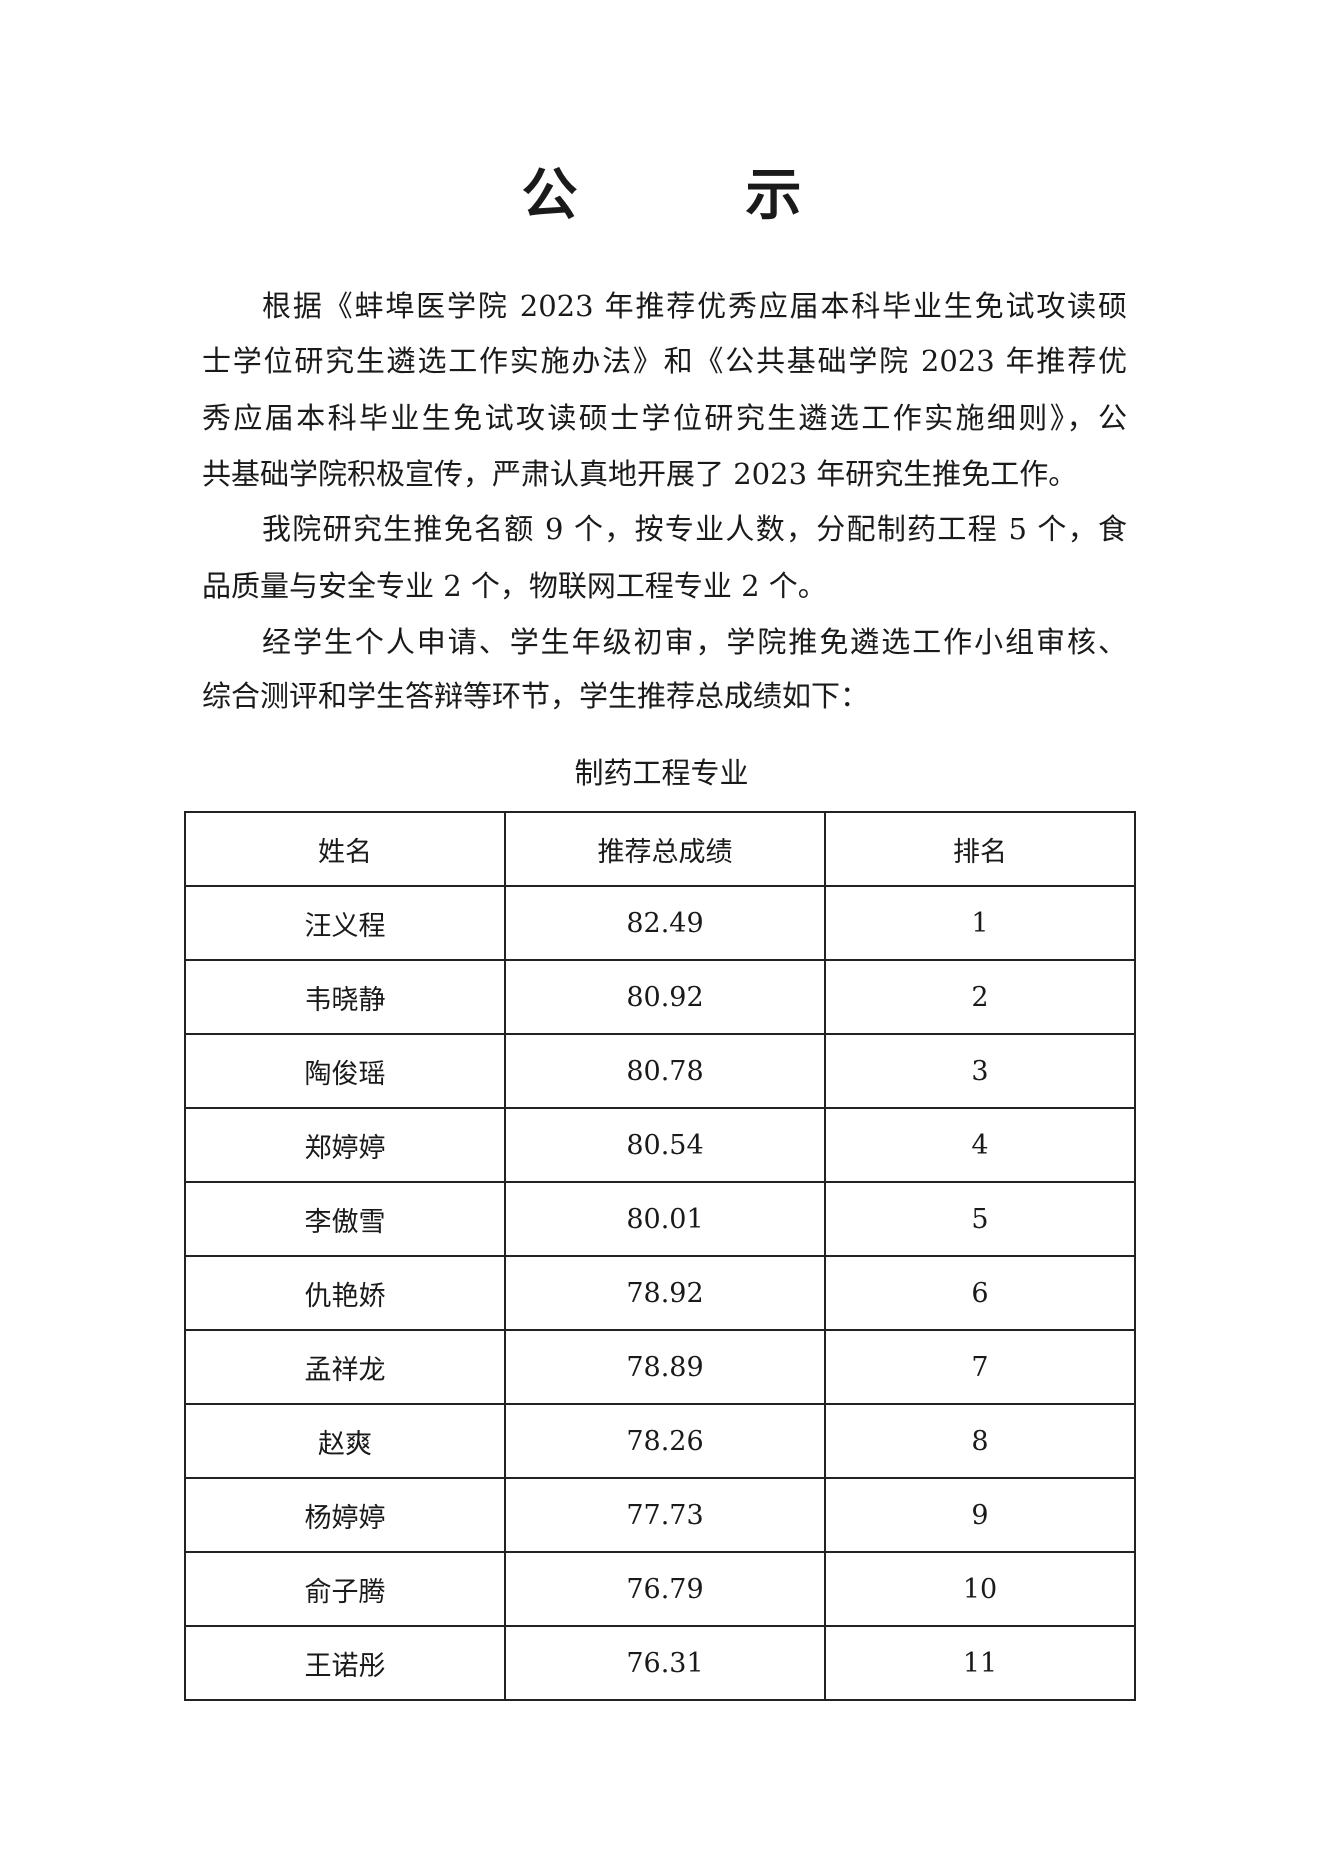 The width and height of the screenshot is (1323, 1870). I want to click on name-cell: 杨婷婷, so click(345, 1515).